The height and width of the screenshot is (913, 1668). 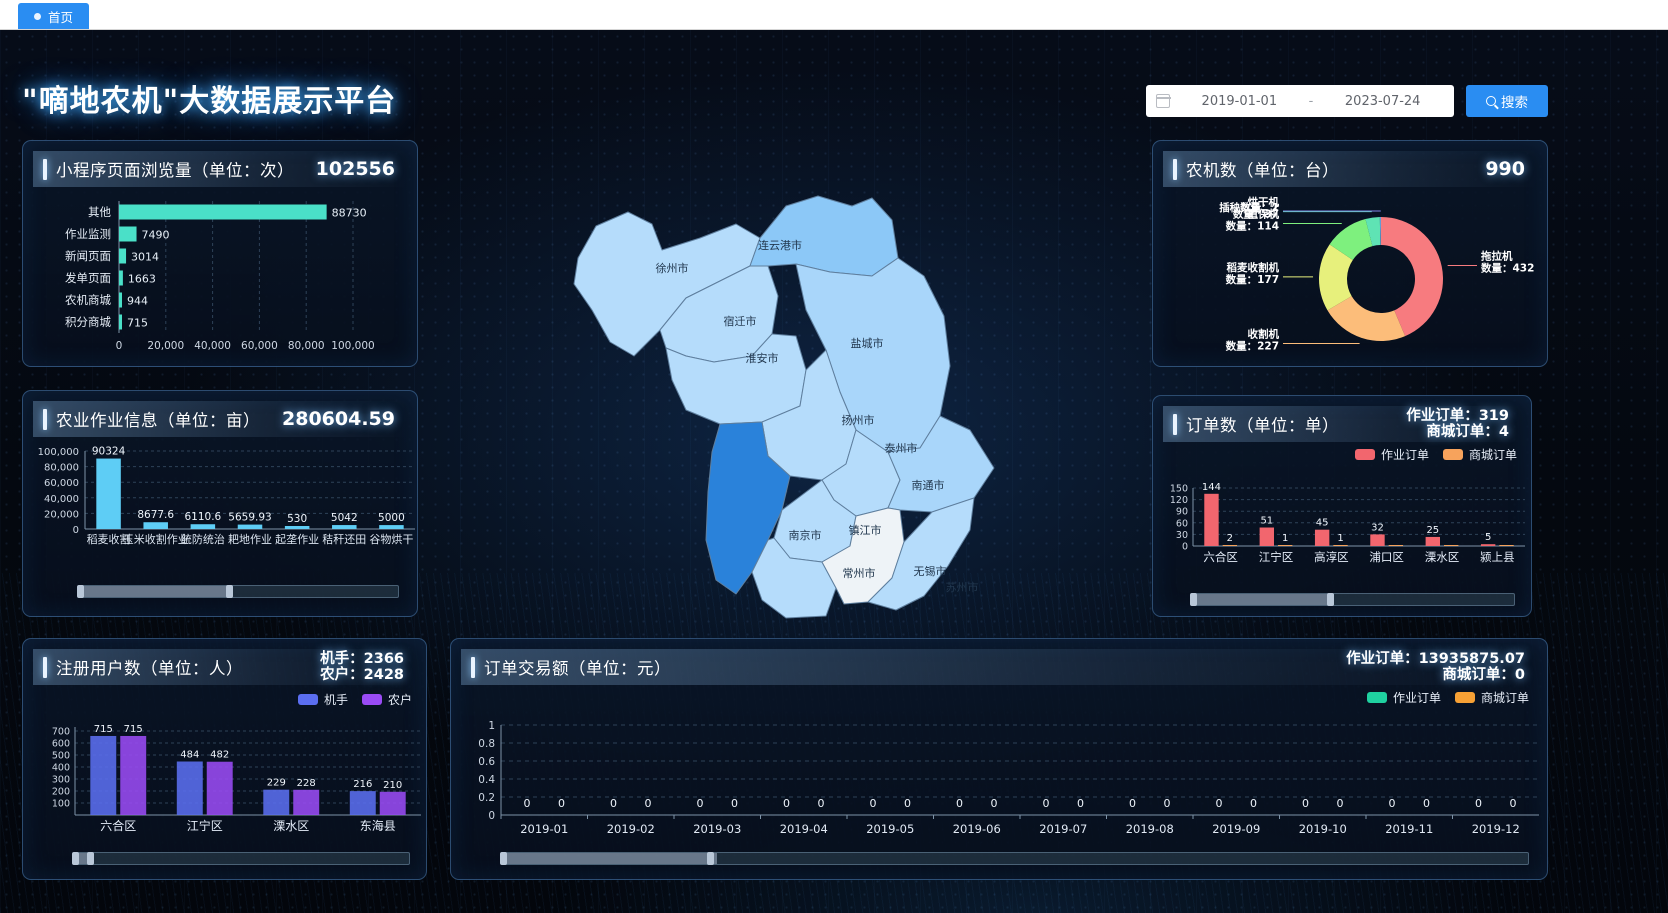 What do you see at coordinates (399, 700) in the screenshot?
I see `legend-label: 农户` at bounding box center [399, 700].